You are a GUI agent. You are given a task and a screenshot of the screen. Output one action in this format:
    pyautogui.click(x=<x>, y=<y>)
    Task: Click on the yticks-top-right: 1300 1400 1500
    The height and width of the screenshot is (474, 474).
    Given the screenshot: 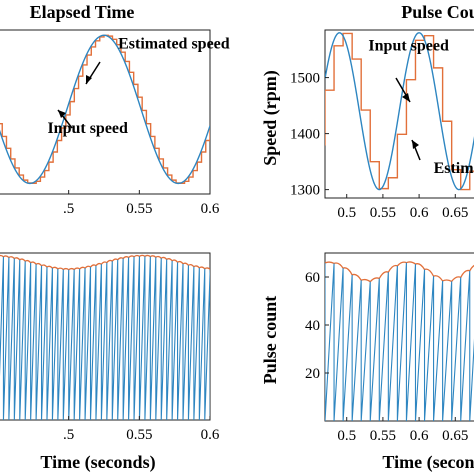 What is the action you would take?
    pyautogui.click(x=309, y=135)
    